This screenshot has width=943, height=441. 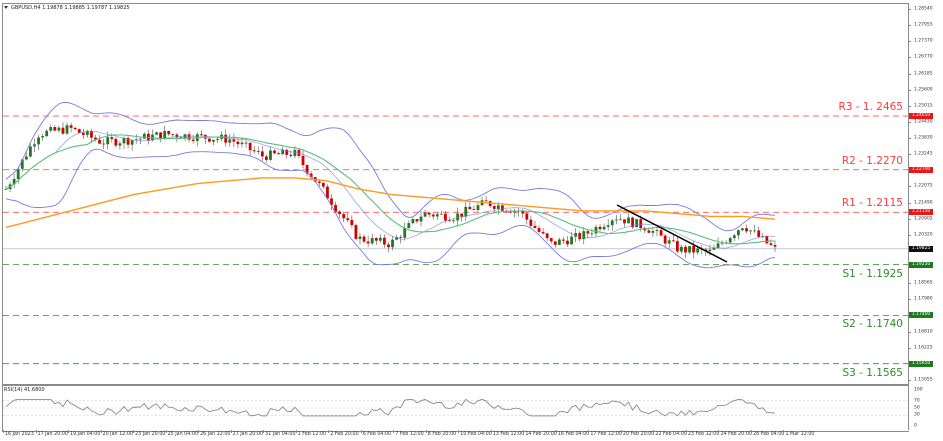 I want to click on rsi-label: RSI(14) 41.6800, so click(x=24, y=390).